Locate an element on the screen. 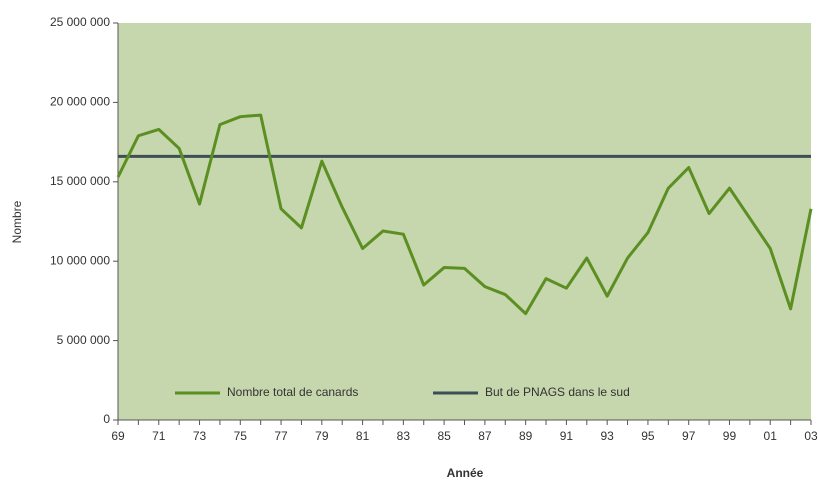 The width and height of the screenshot is (818, 481). y-tick-label: 20 000 000 is located at coordinates (80, 102).